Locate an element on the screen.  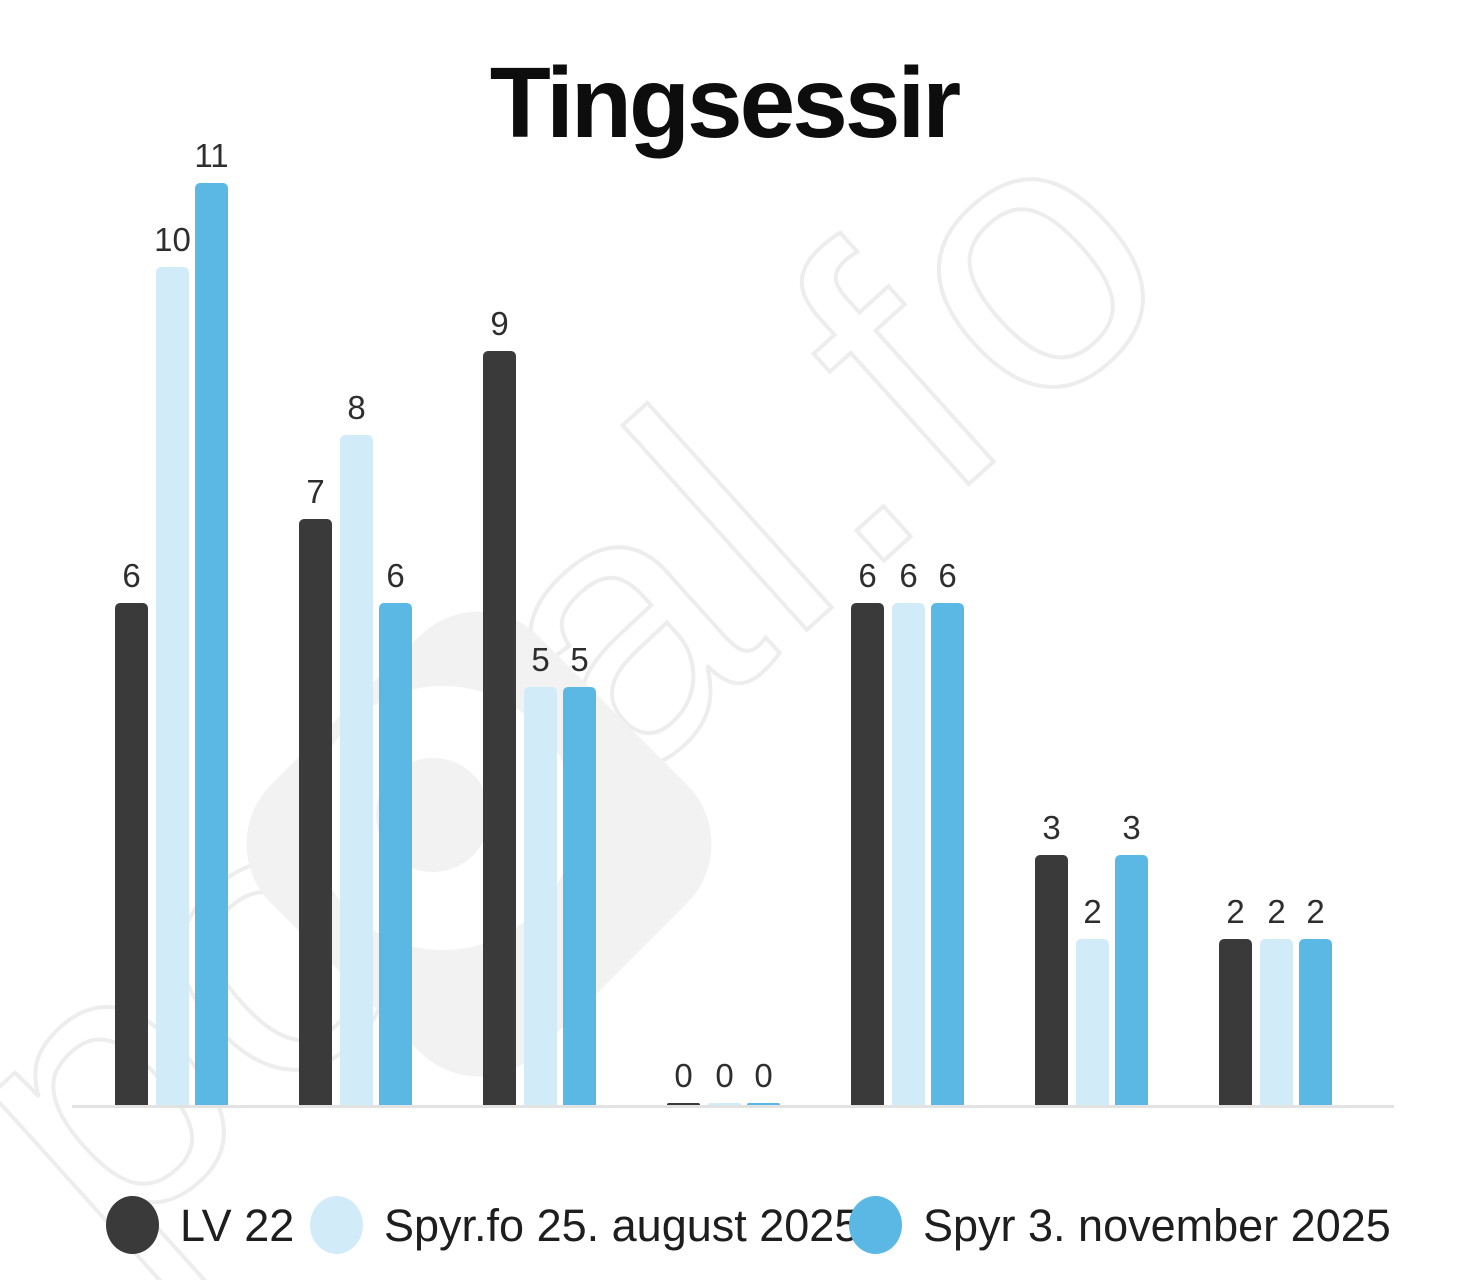
legend-dot-lv22 is located at coordinates (132, 1225).